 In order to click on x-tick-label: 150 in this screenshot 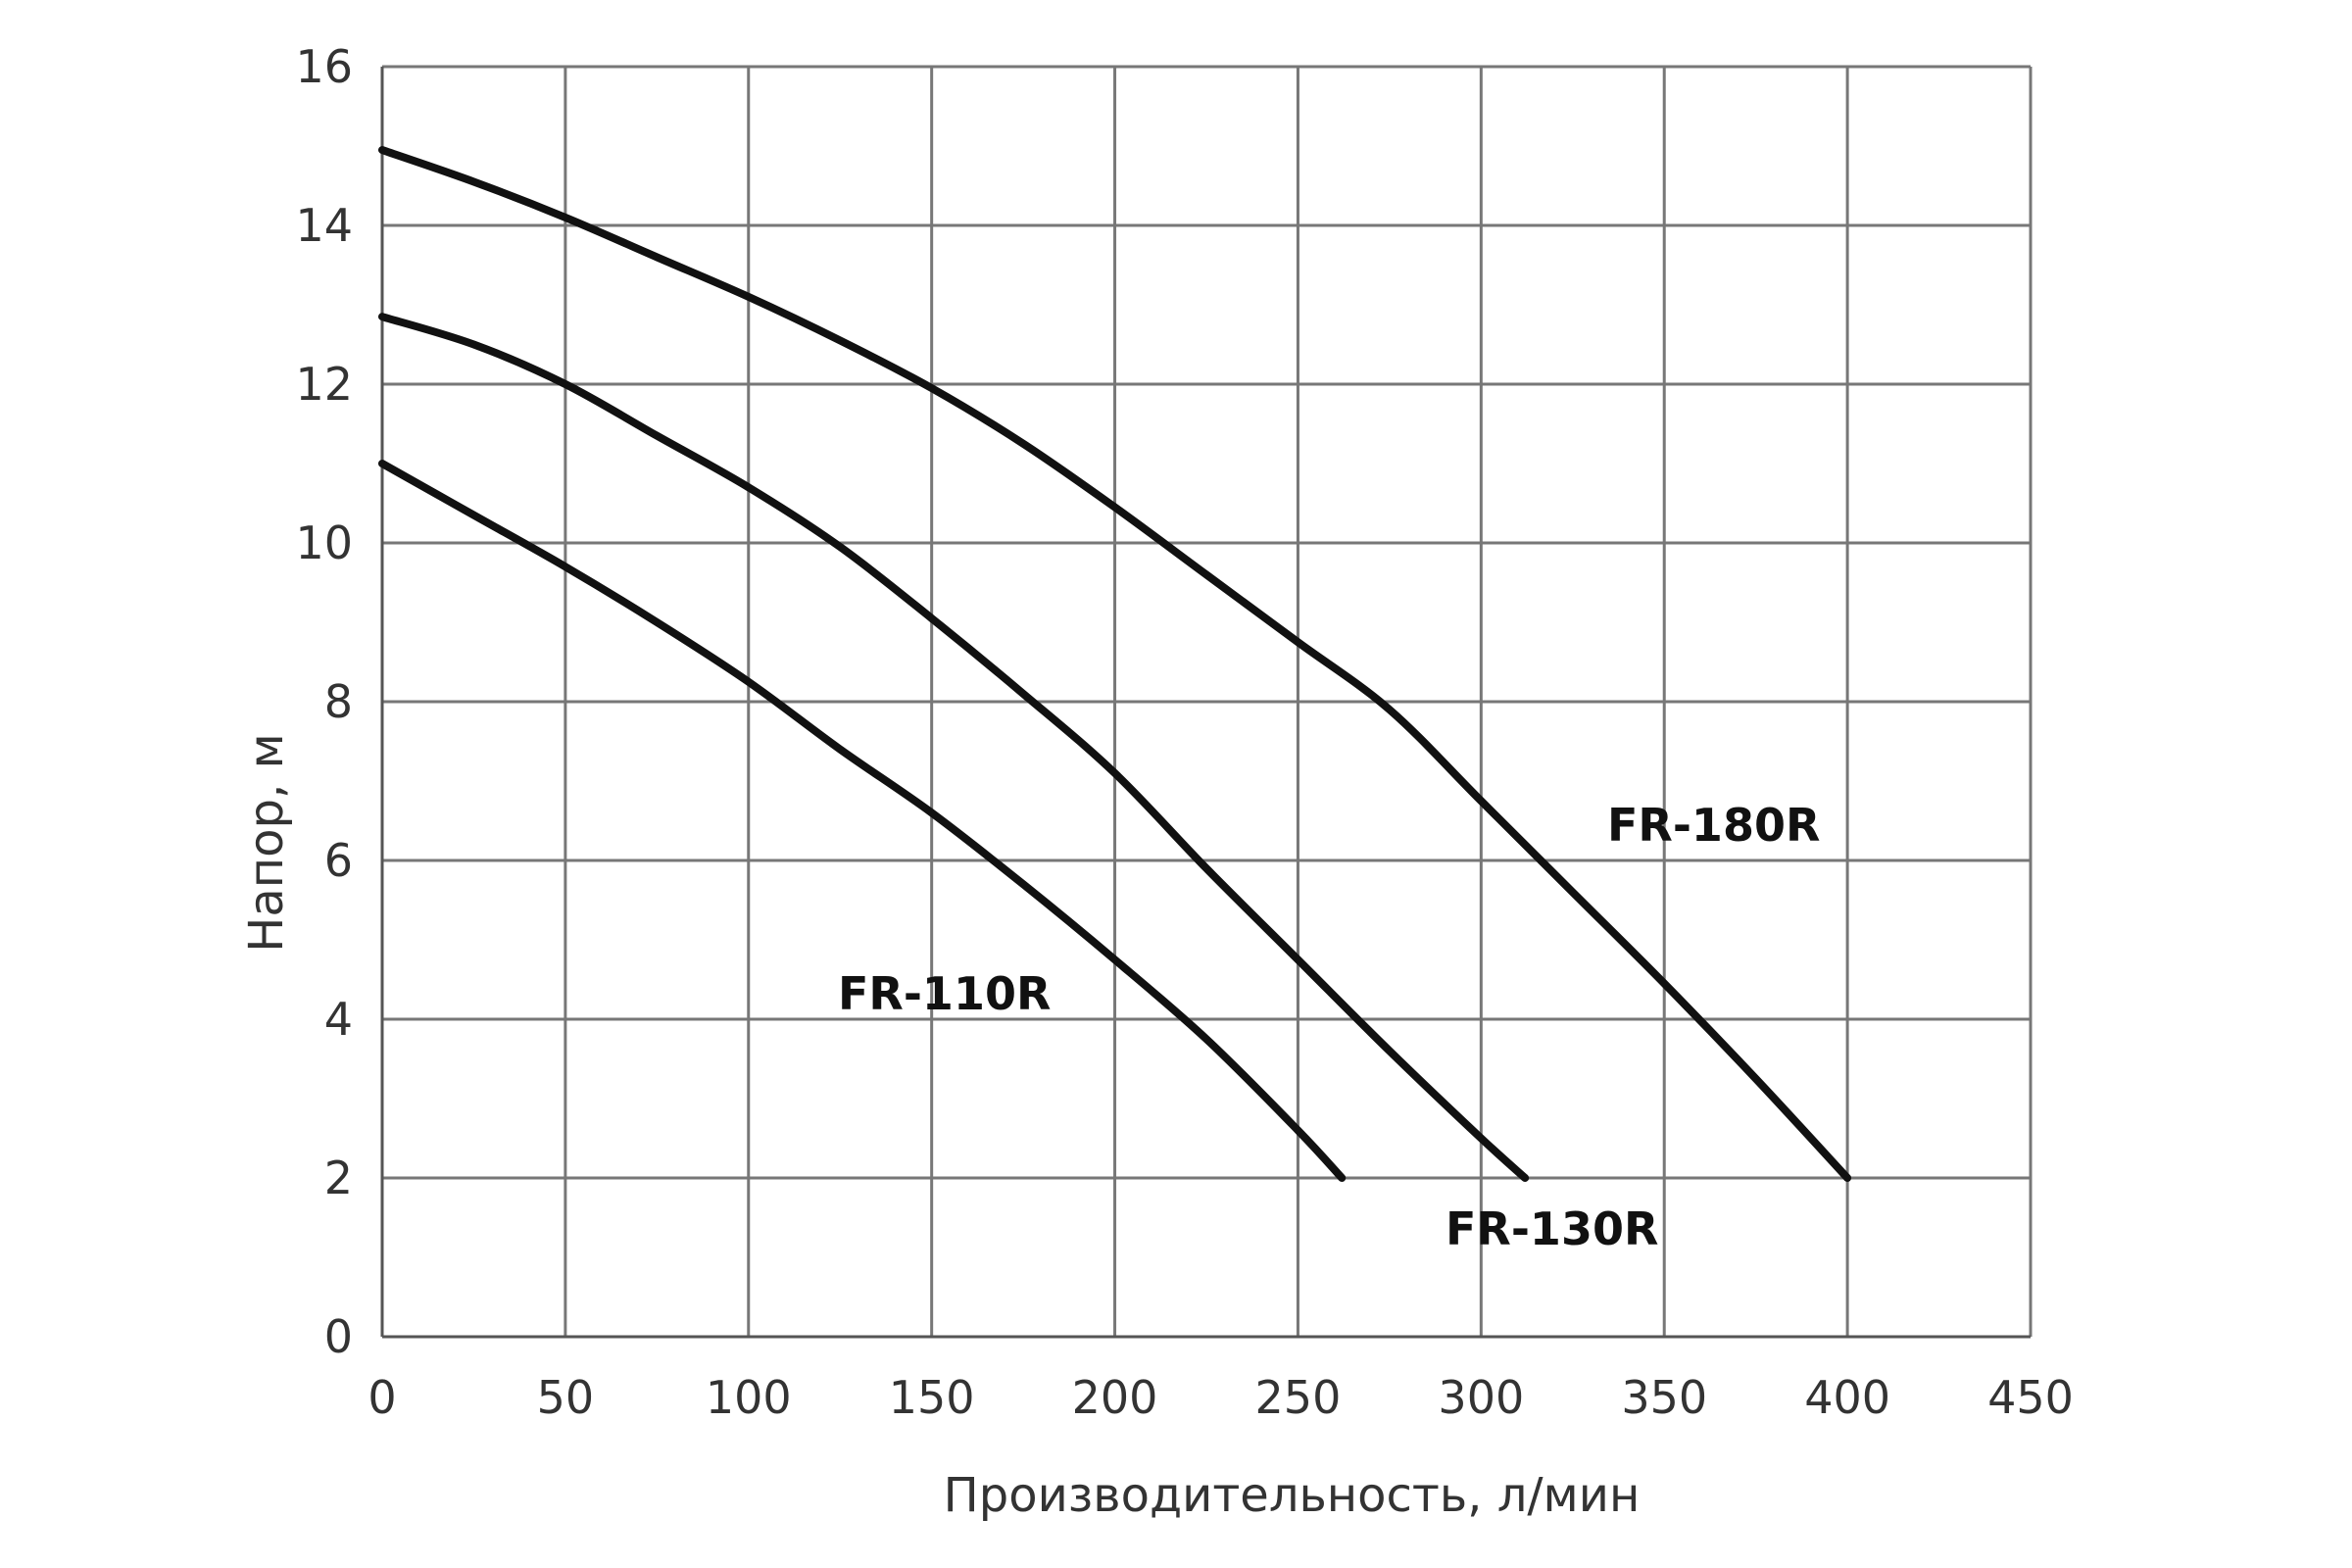, I will do `click(932, 1397)`.